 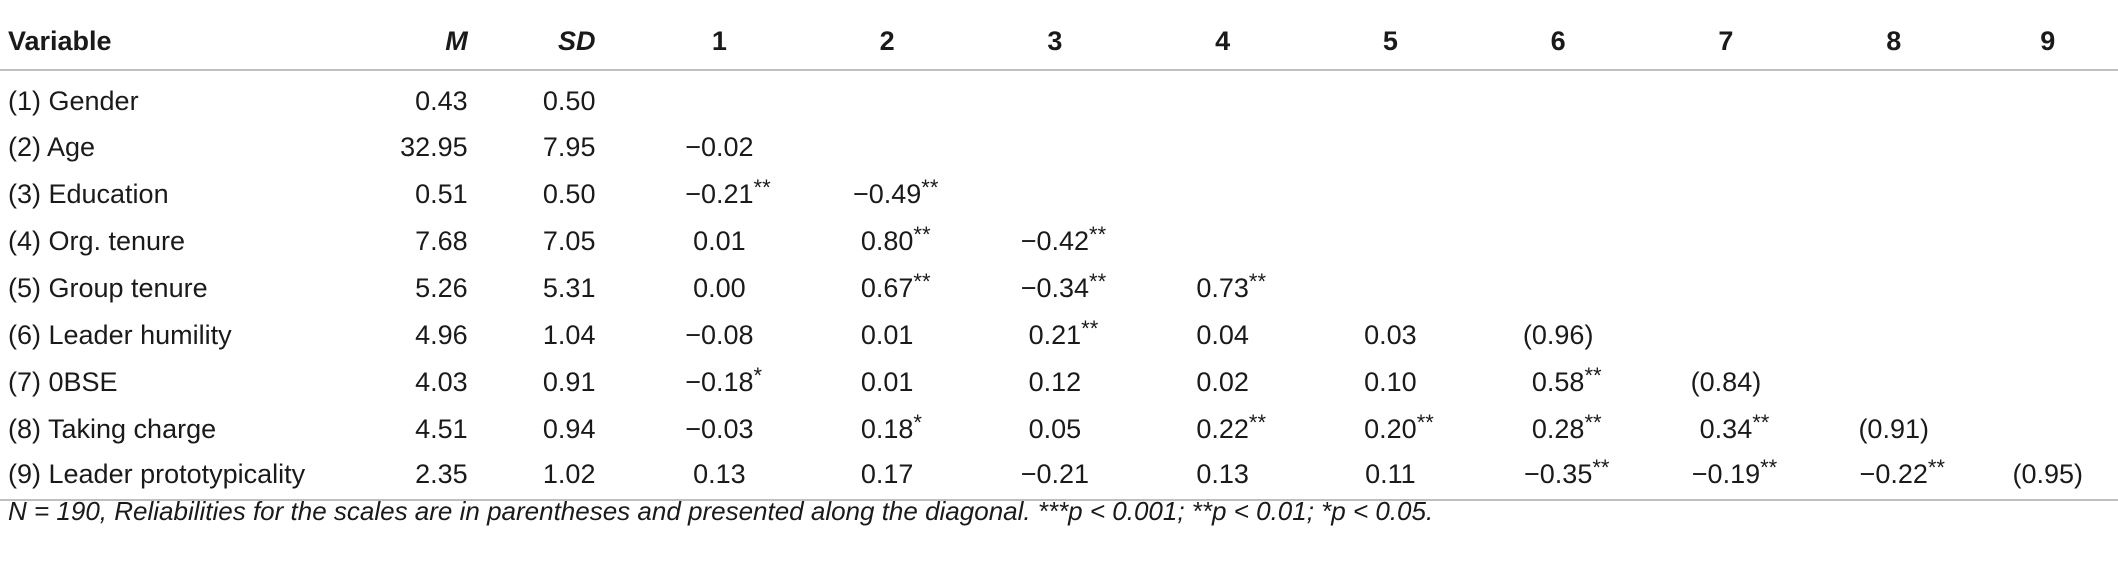 I want to click on correlation-cell-3: 0.21 **, so click(x=1055, y=335).